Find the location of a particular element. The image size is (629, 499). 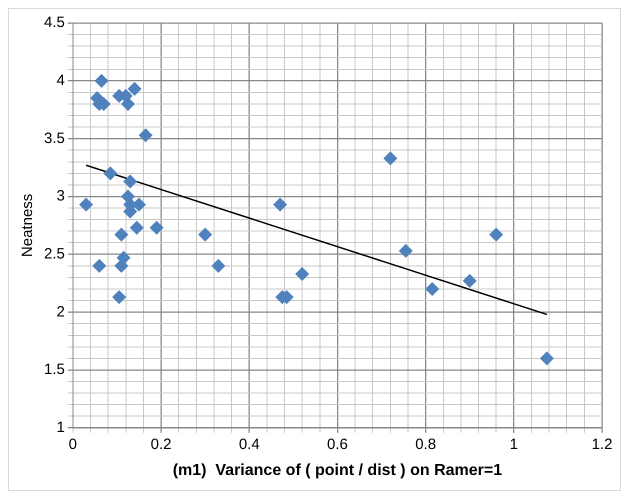

x-axis-title: (m1) Variance of ( point / dist ) on Ramer=1 is located at coordinates (337, 470).